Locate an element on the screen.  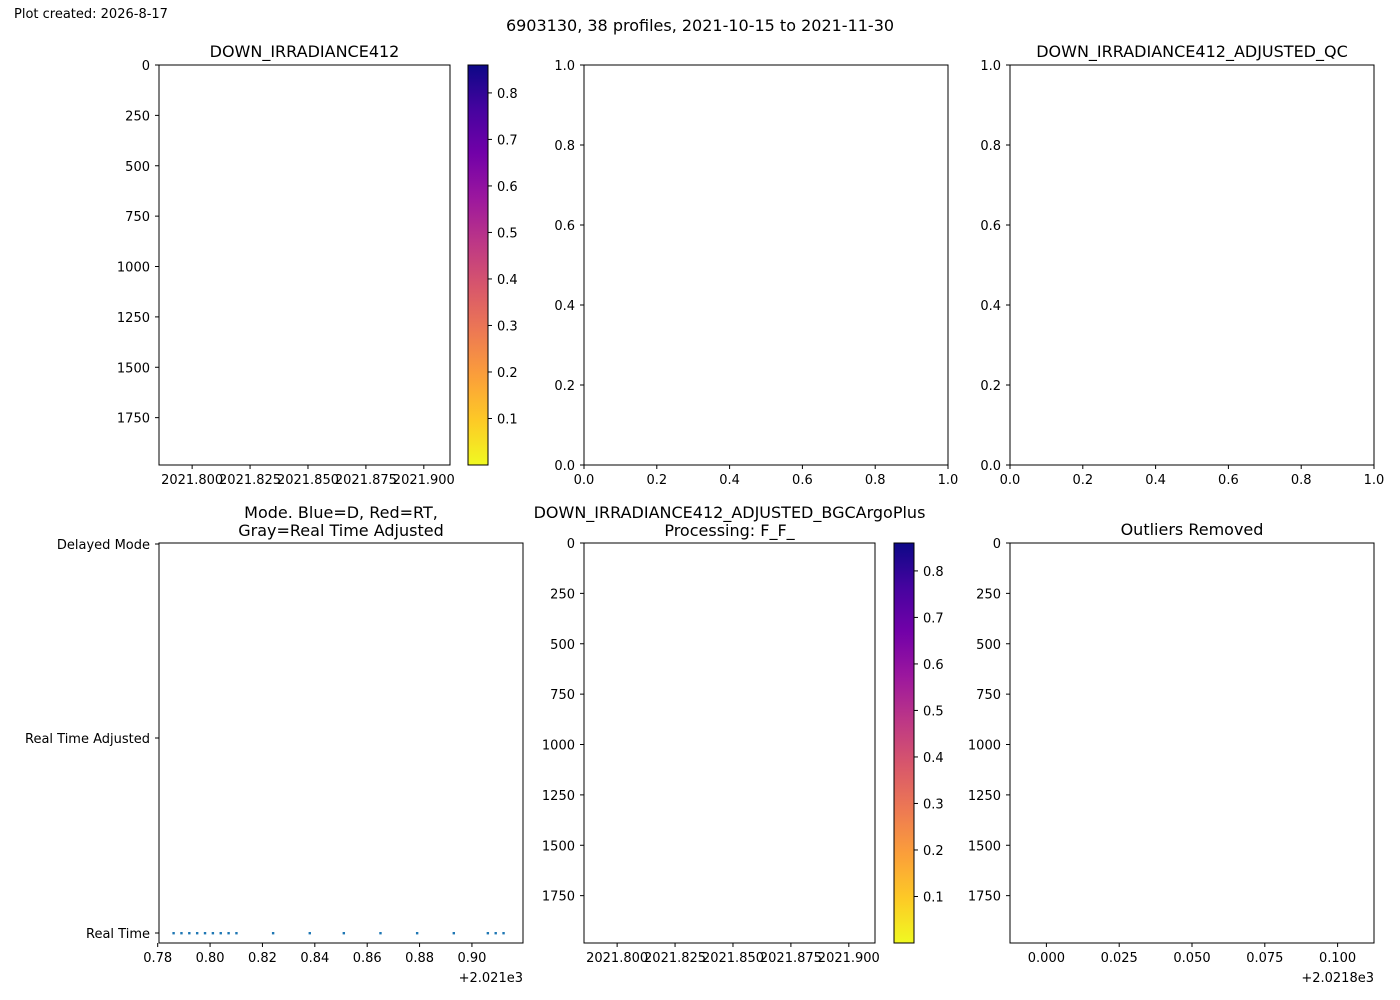
p5-colorbar-tick: 0.1 is located at coordinates (933, 897).